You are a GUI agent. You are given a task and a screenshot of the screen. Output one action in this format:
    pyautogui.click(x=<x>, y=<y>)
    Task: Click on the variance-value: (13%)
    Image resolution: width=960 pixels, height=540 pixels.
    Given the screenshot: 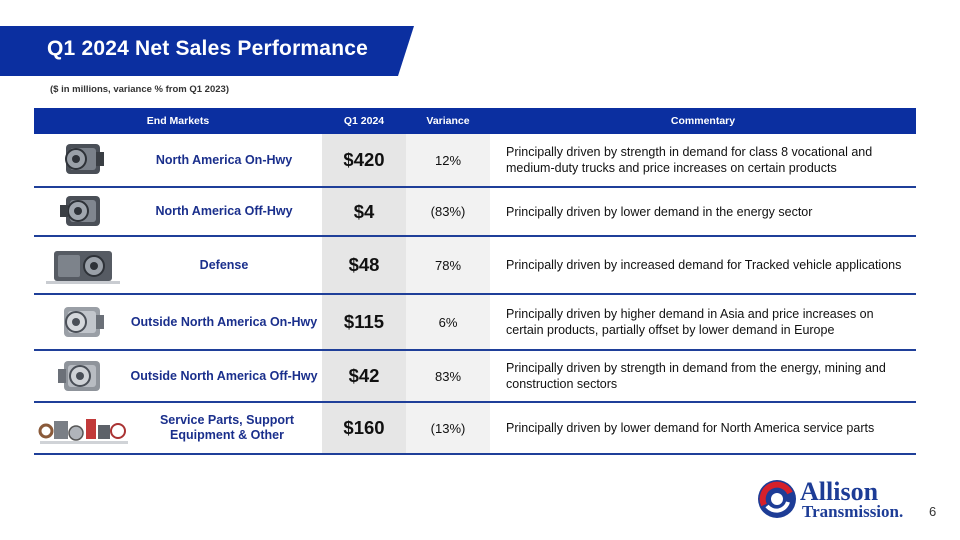 What is the action you would take?
    pyautogui.click(x=448, y=428)
    